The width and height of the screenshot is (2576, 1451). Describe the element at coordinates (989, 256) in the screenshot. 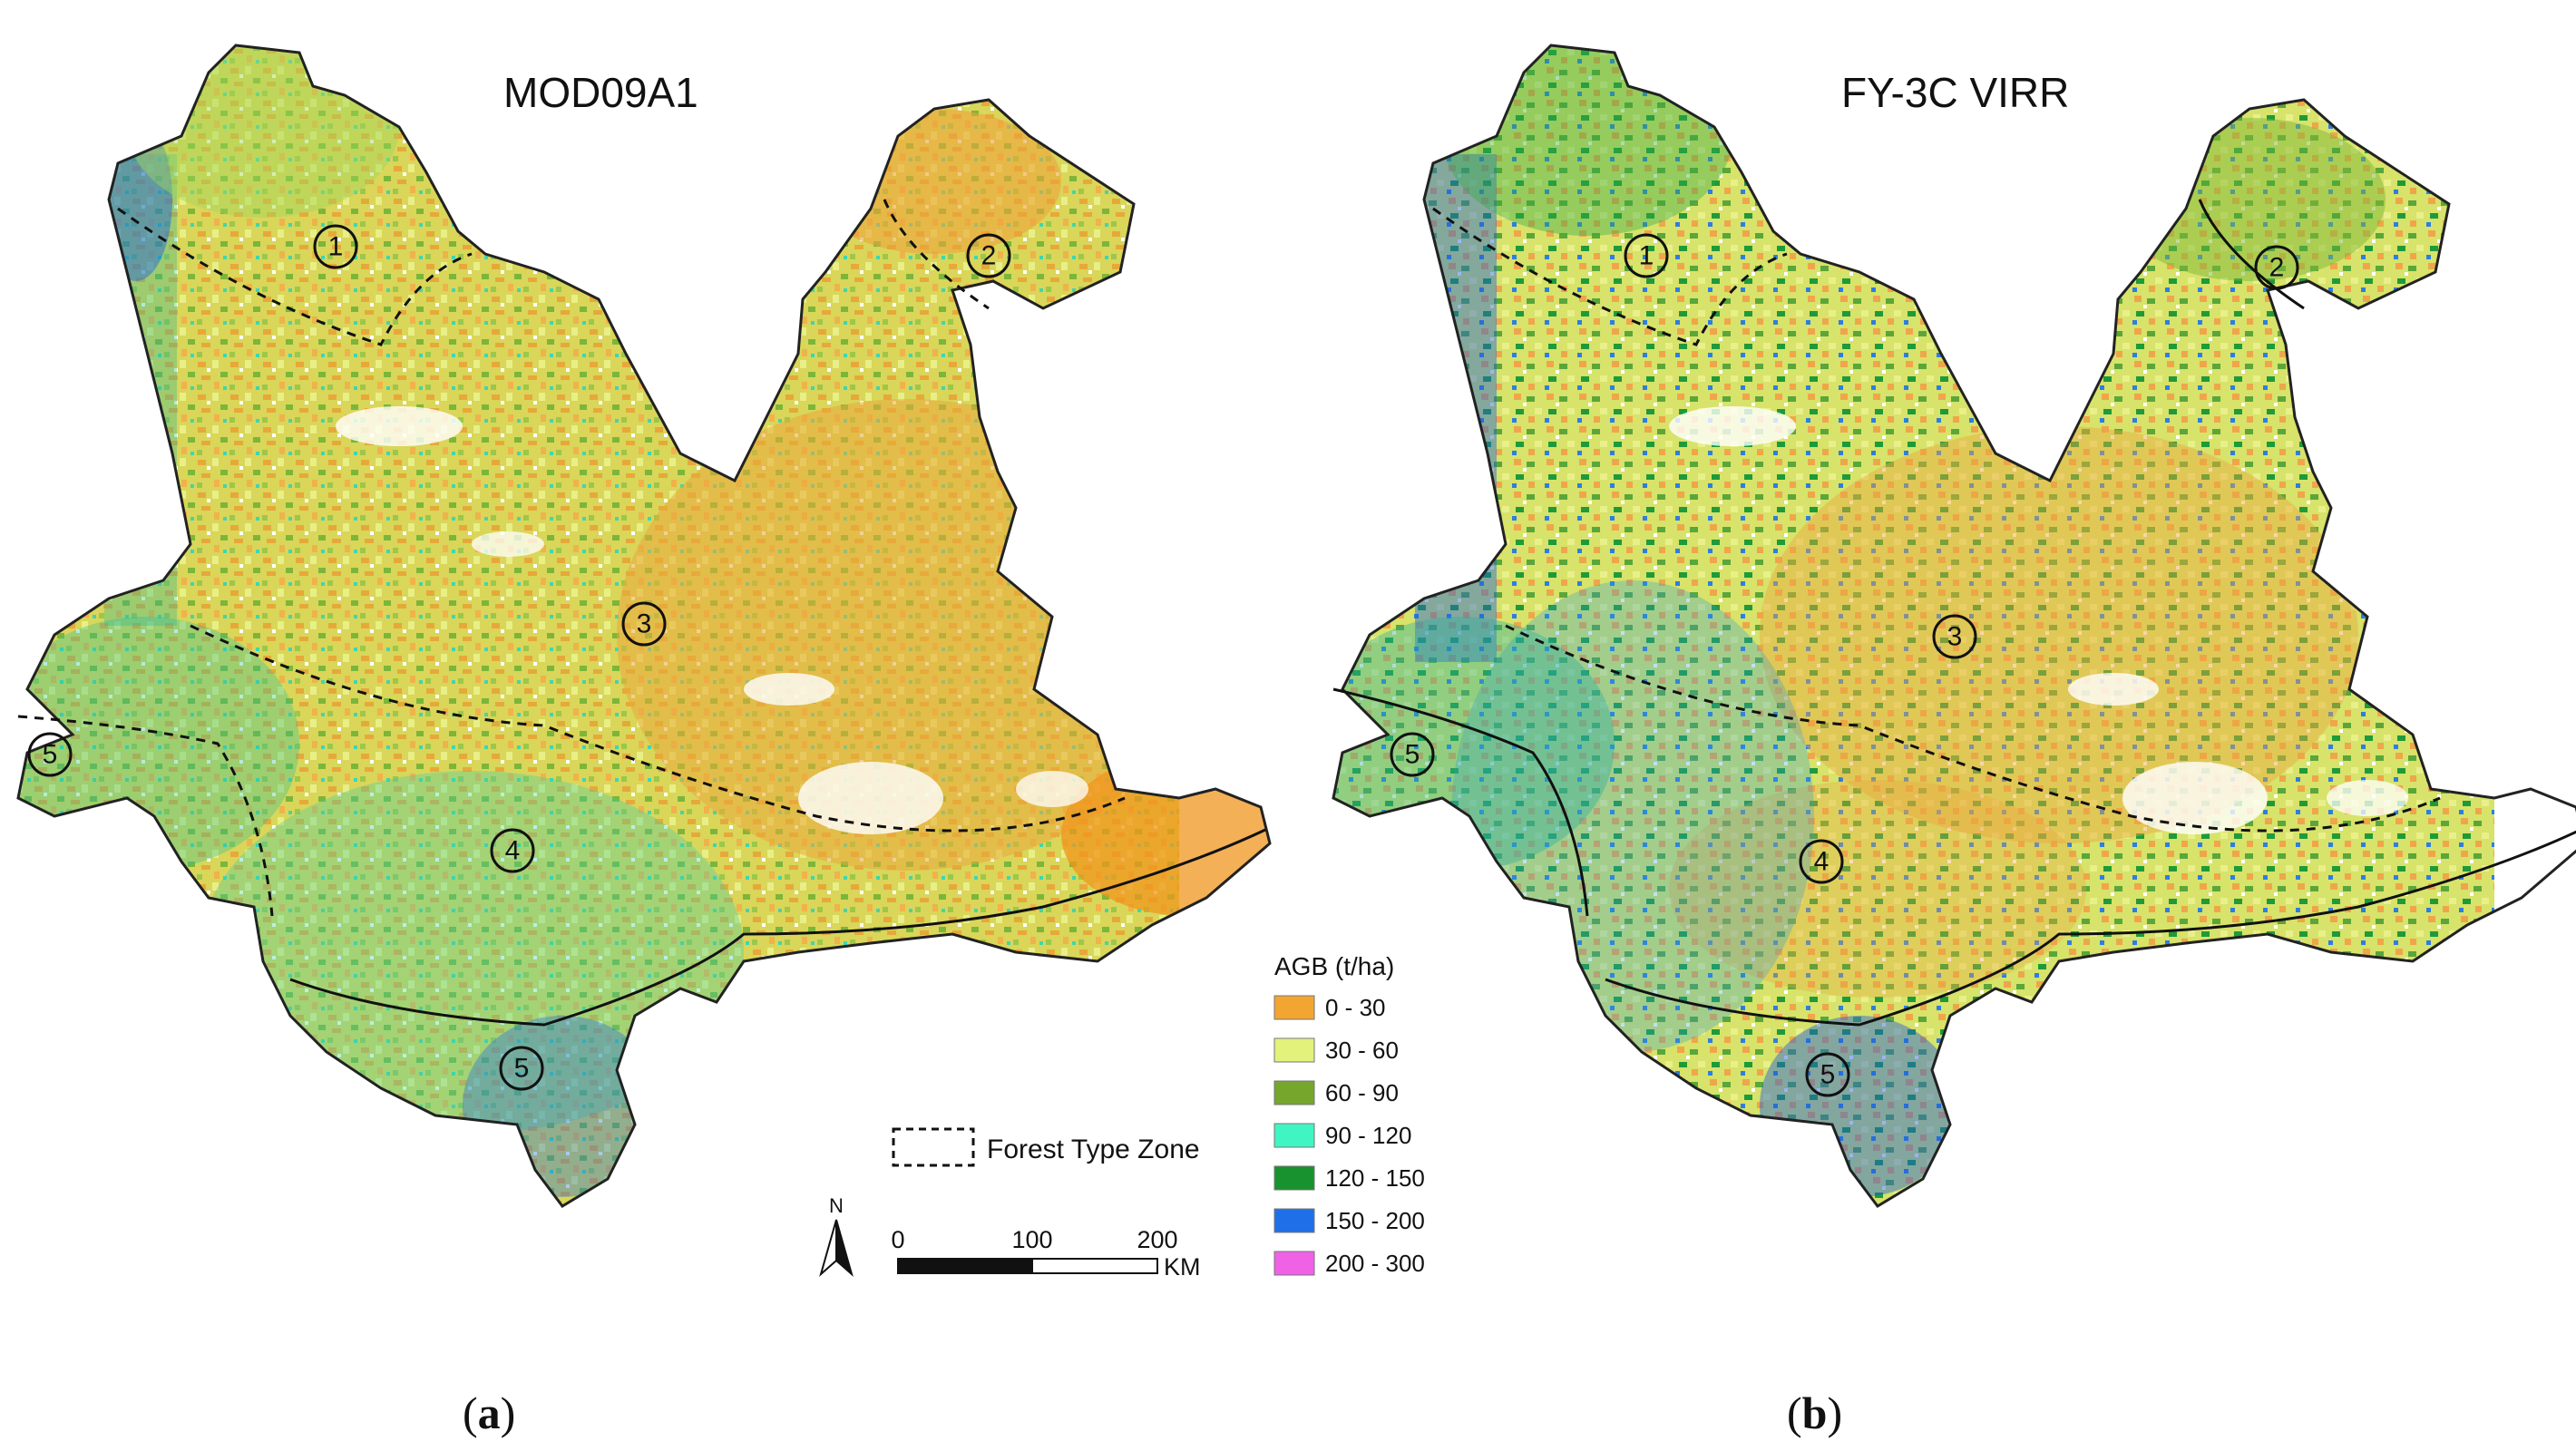

I see `zone-marker-2-a: 2` at that location.